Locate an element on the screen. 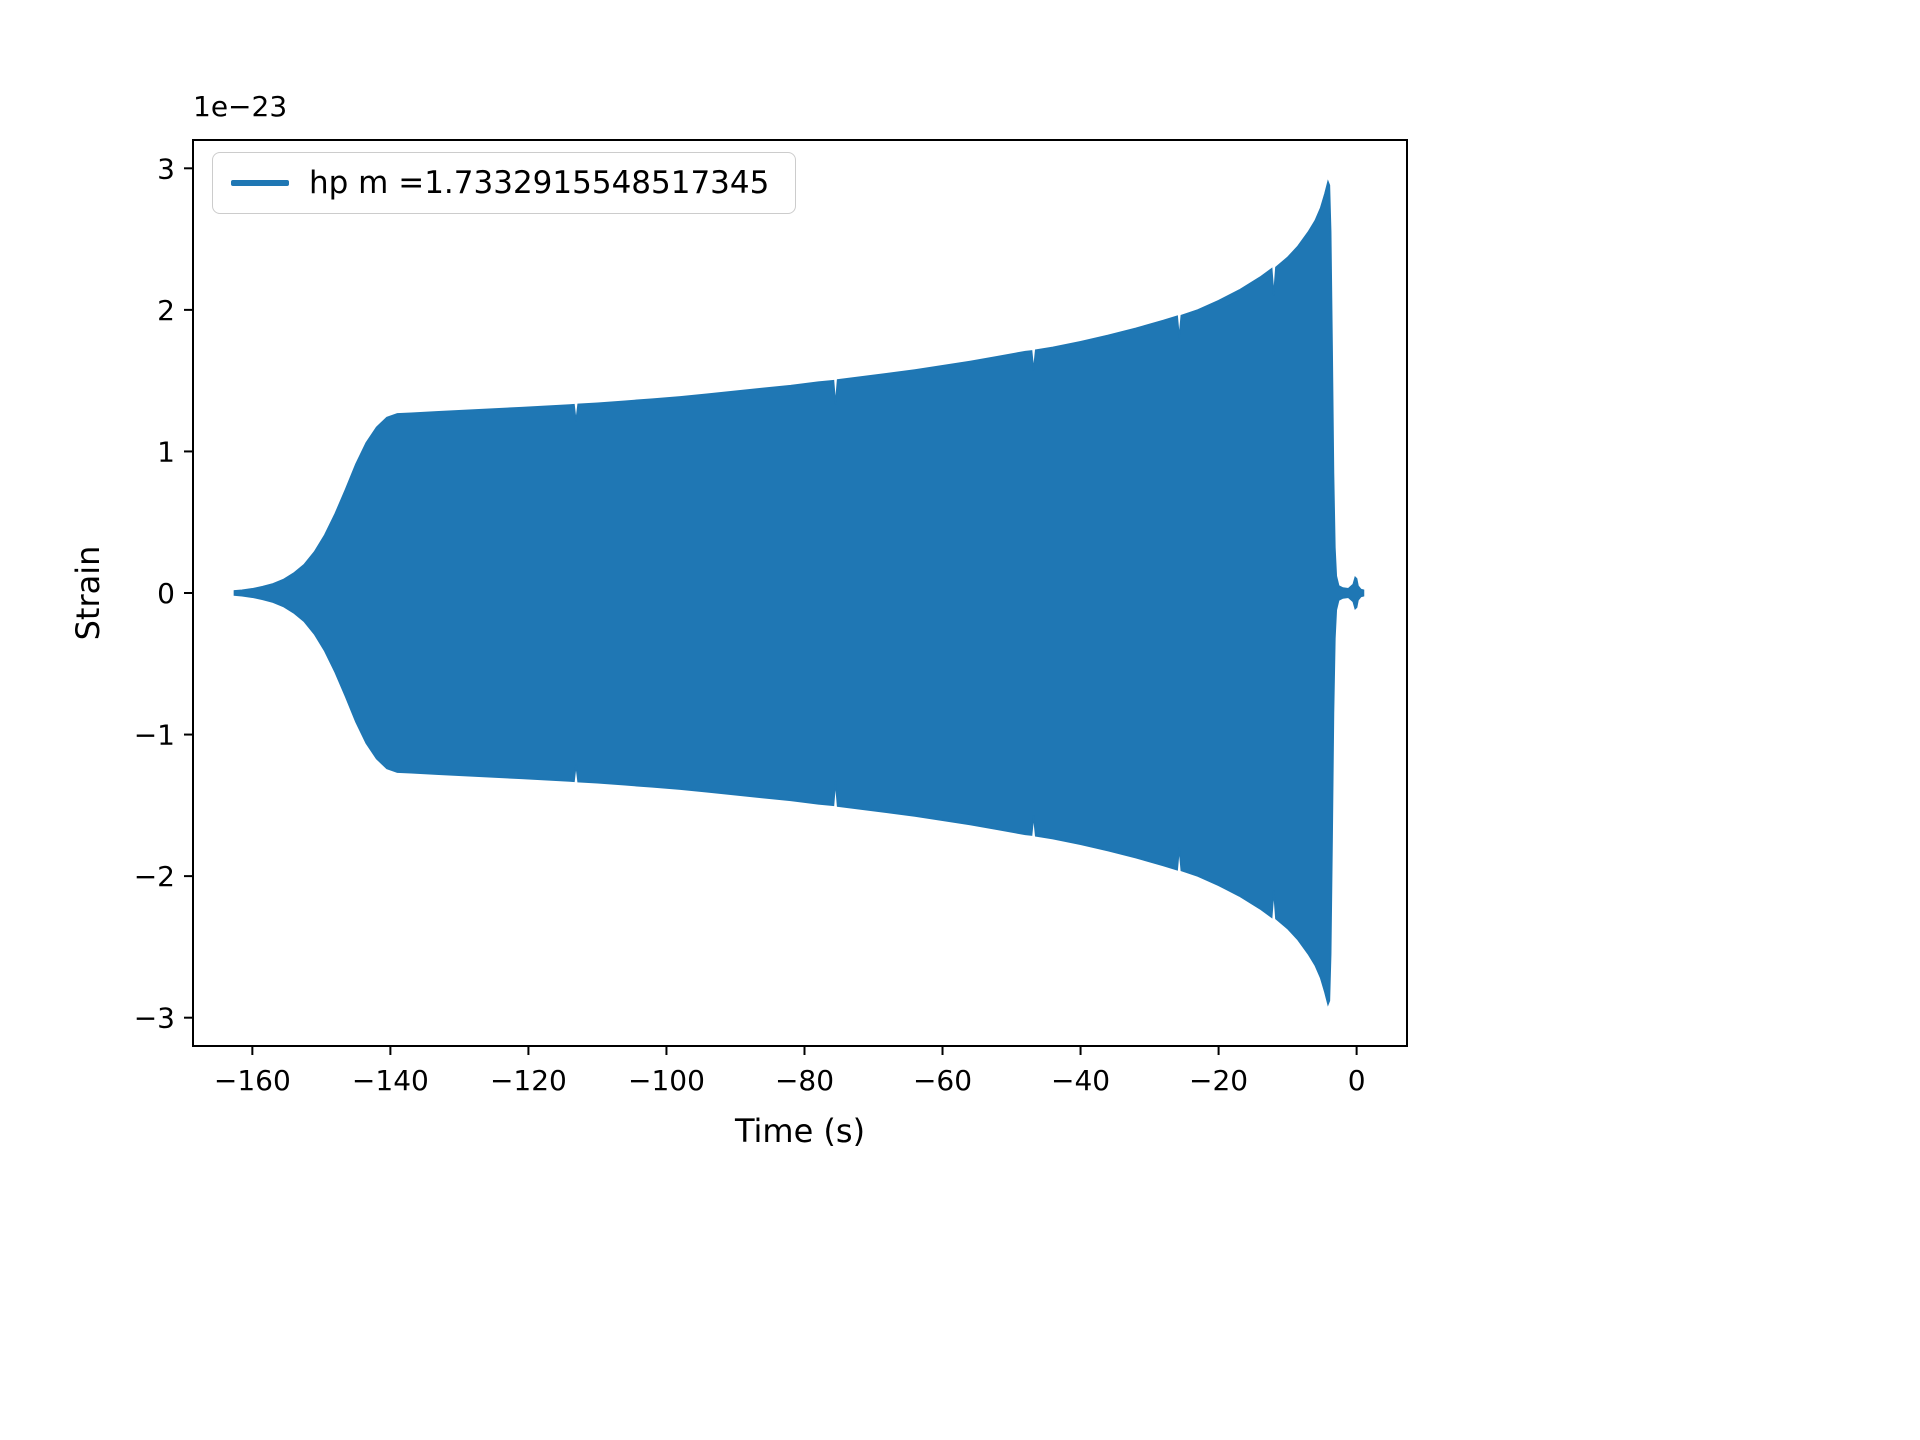 The image size is (1920, 1440). x-tick-label: −140 is located at coordinates (390, 1080).